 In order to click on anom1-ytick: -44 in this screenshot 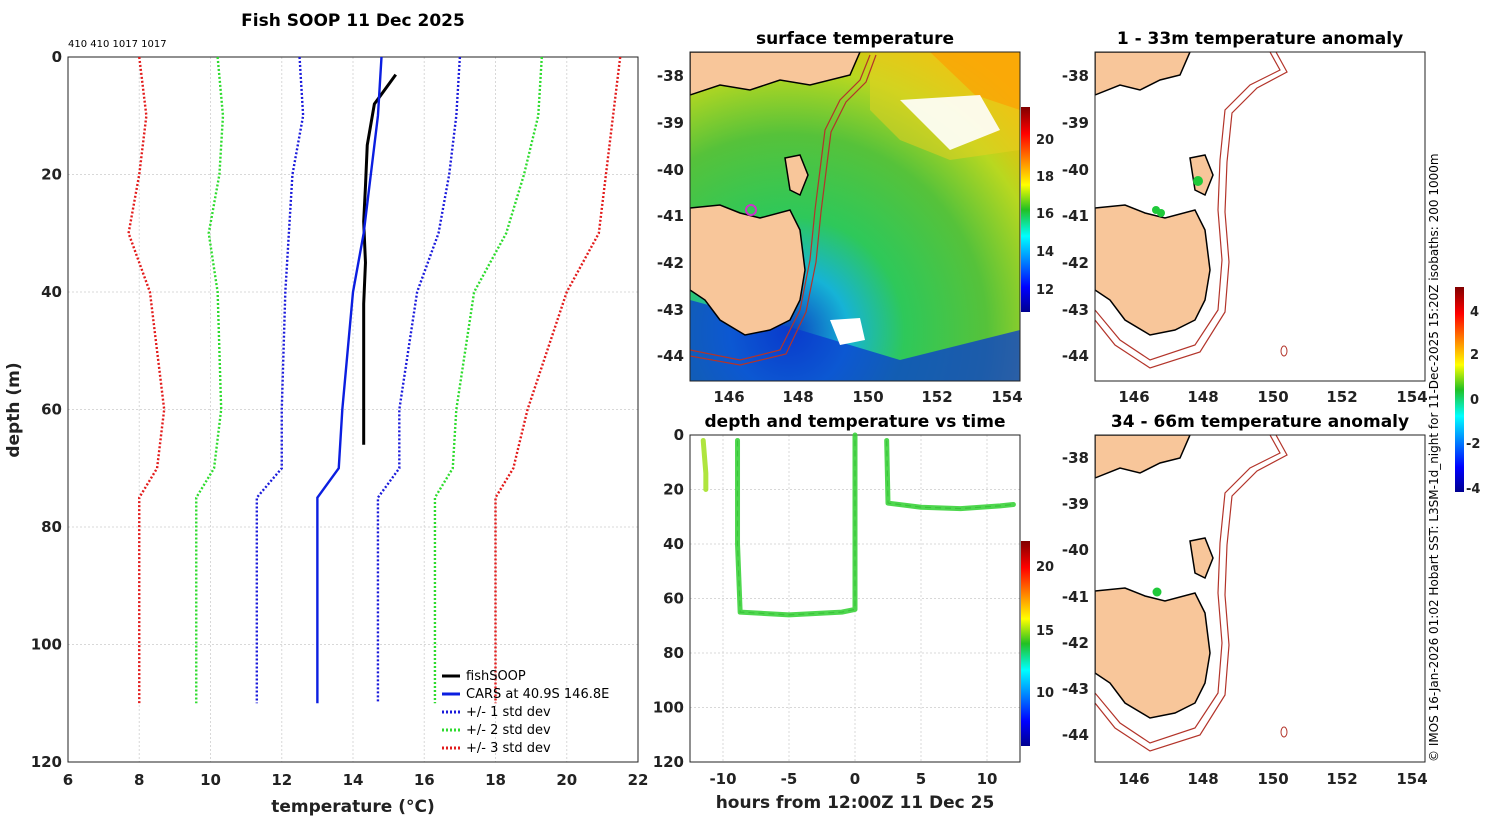, I will do `click(1075, 356)`.